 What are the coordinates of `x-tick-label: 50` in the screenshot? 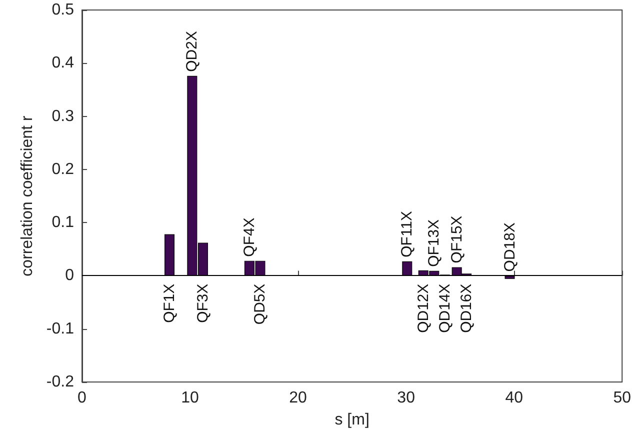 It's located at (622, 398).